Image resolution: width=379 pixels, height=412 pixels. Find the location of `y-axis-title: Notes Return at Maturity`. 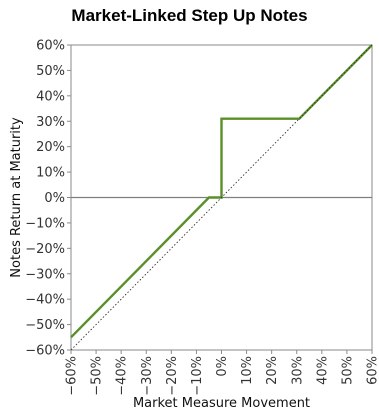

y-axis-title: Notes Return at Maturity is located at coordinates (16, 197).